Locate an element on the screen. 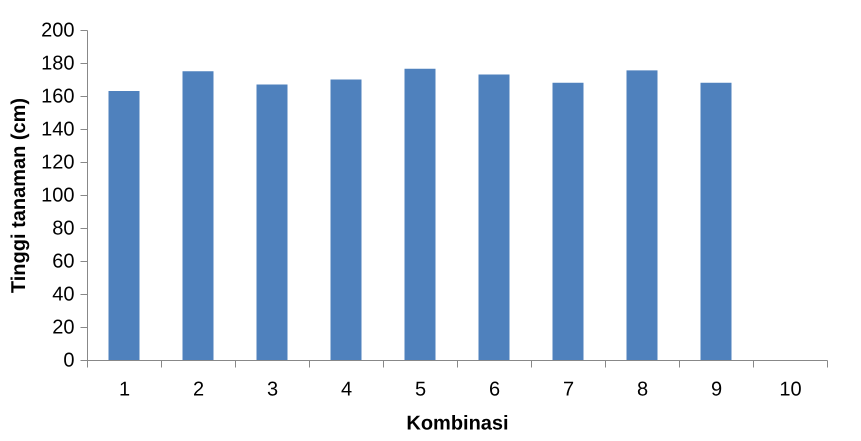 The height and width of the screenshot is (441, 861). y-tick-label: 40 is located at coordinates (63, 295).